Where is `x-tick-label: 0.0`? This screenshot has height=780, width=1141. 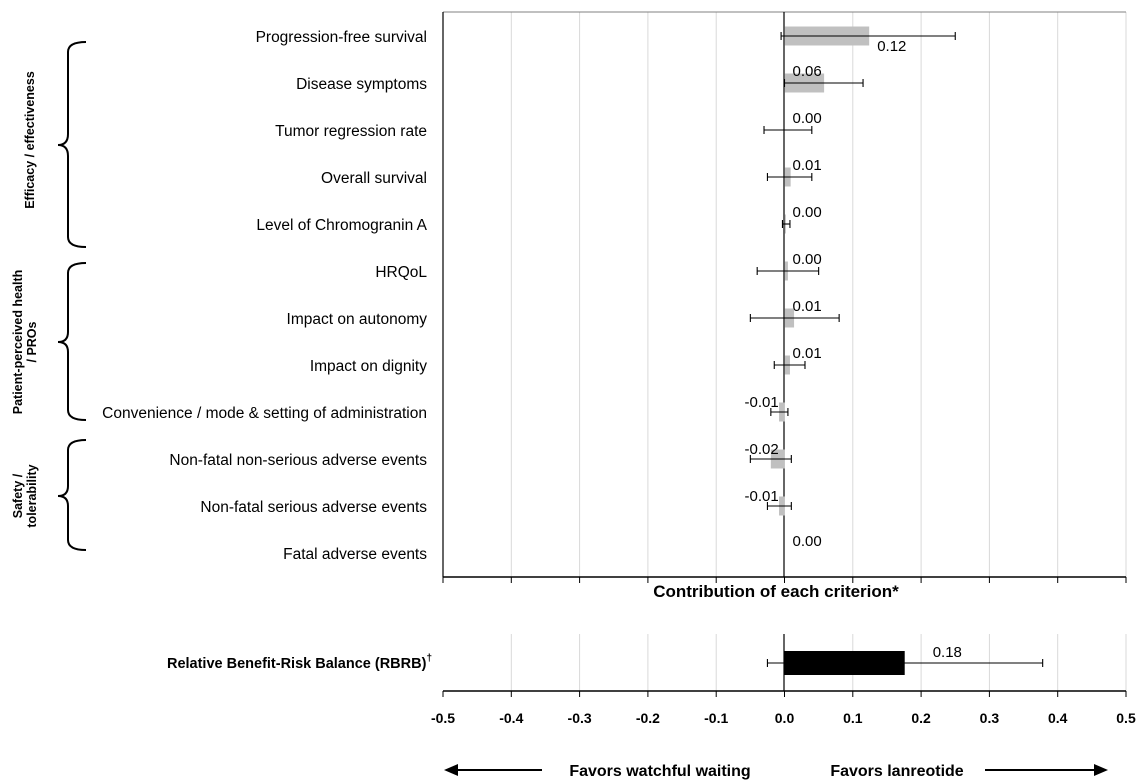
x-tick-label: 0.0 is located at coordinates (785, 718).